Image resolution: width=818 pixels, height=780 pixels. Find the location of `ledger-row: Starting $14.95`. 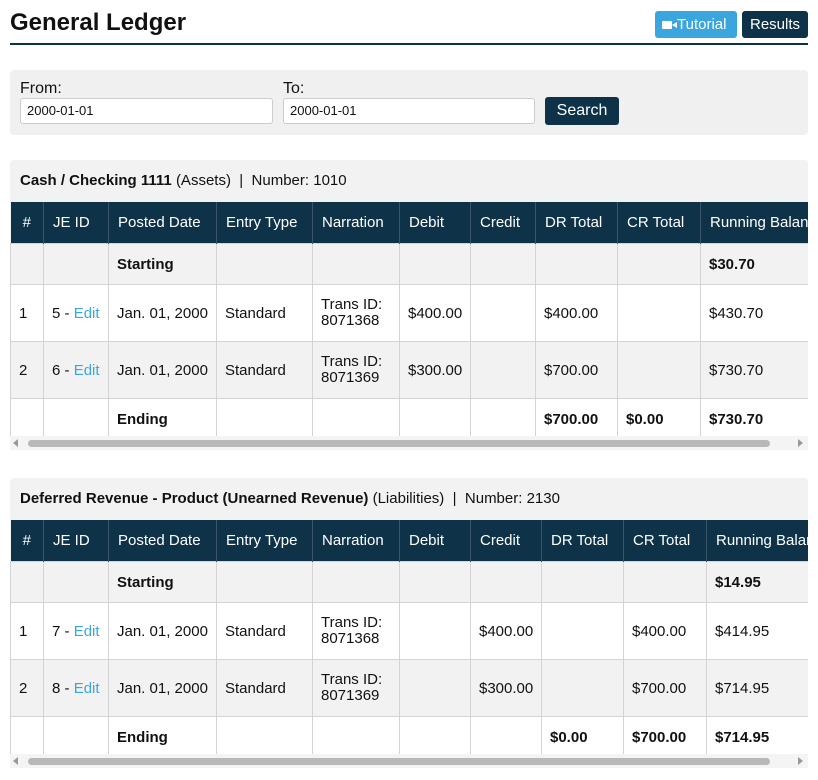

ledger-row: Starting $14.95 is located at coordinates (409, 582).